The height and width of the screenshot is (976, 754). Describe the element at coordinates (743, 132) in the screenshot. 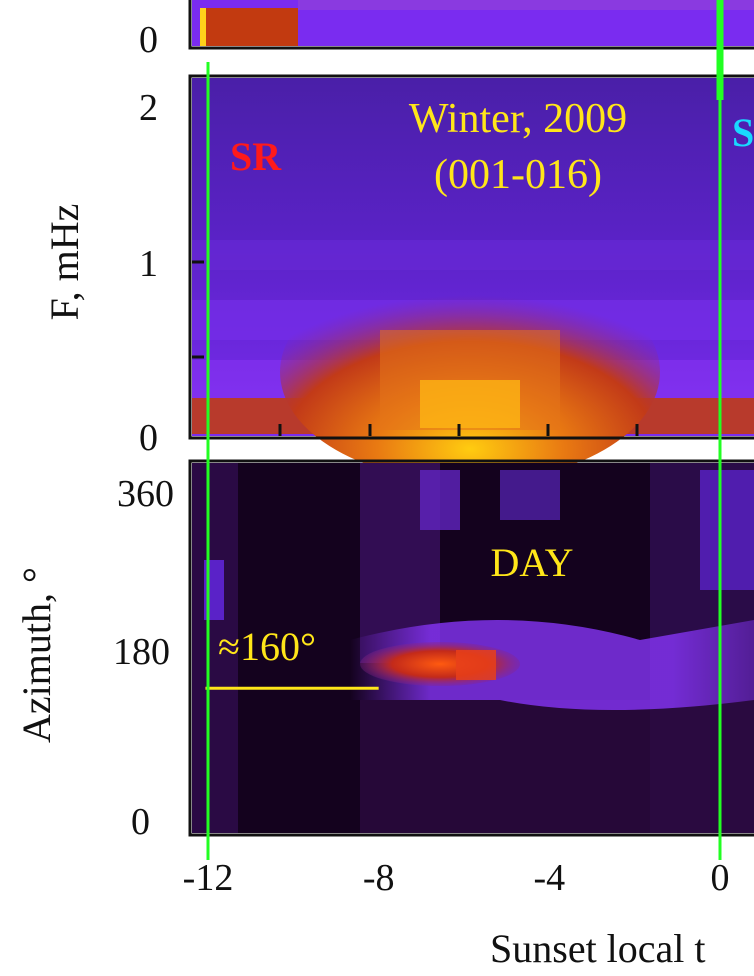

I see `annotation-ss: S` at that location.